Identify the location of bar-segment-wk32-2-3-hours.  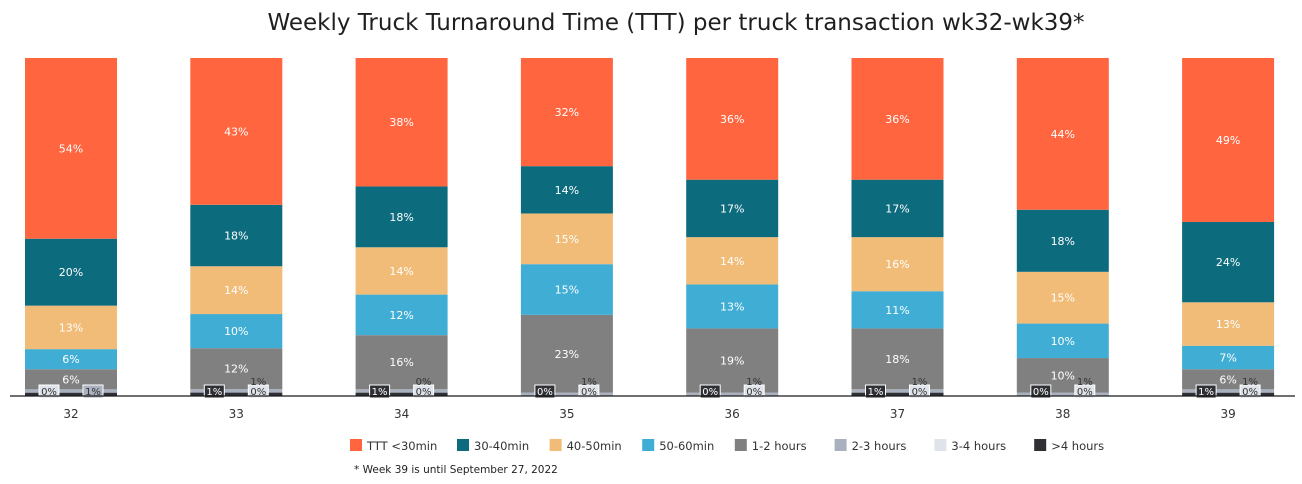
(71, 391).